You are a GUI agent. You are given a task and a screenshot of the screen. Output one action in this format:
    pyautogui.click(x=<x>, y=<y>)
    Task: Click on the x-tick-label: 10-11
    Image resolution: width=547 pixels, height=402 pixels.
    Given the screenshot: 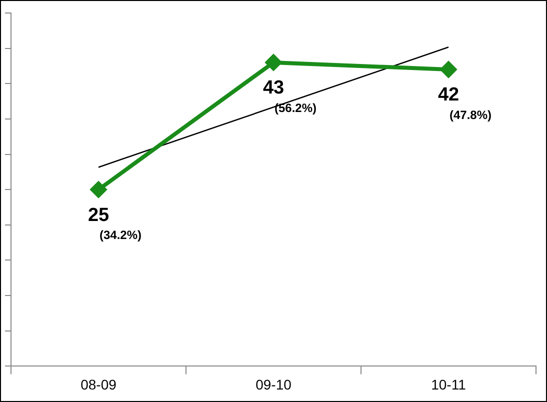 What is the action you would take?
    pyautogui.click(x=448, y=384)
    